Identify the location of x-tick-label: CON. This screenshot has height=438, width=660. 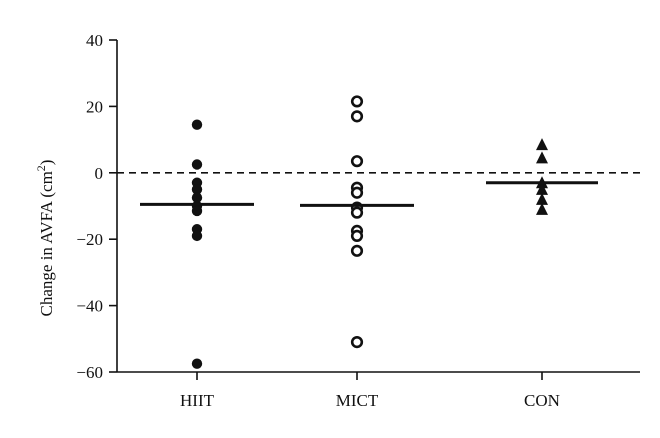
(542, 400).